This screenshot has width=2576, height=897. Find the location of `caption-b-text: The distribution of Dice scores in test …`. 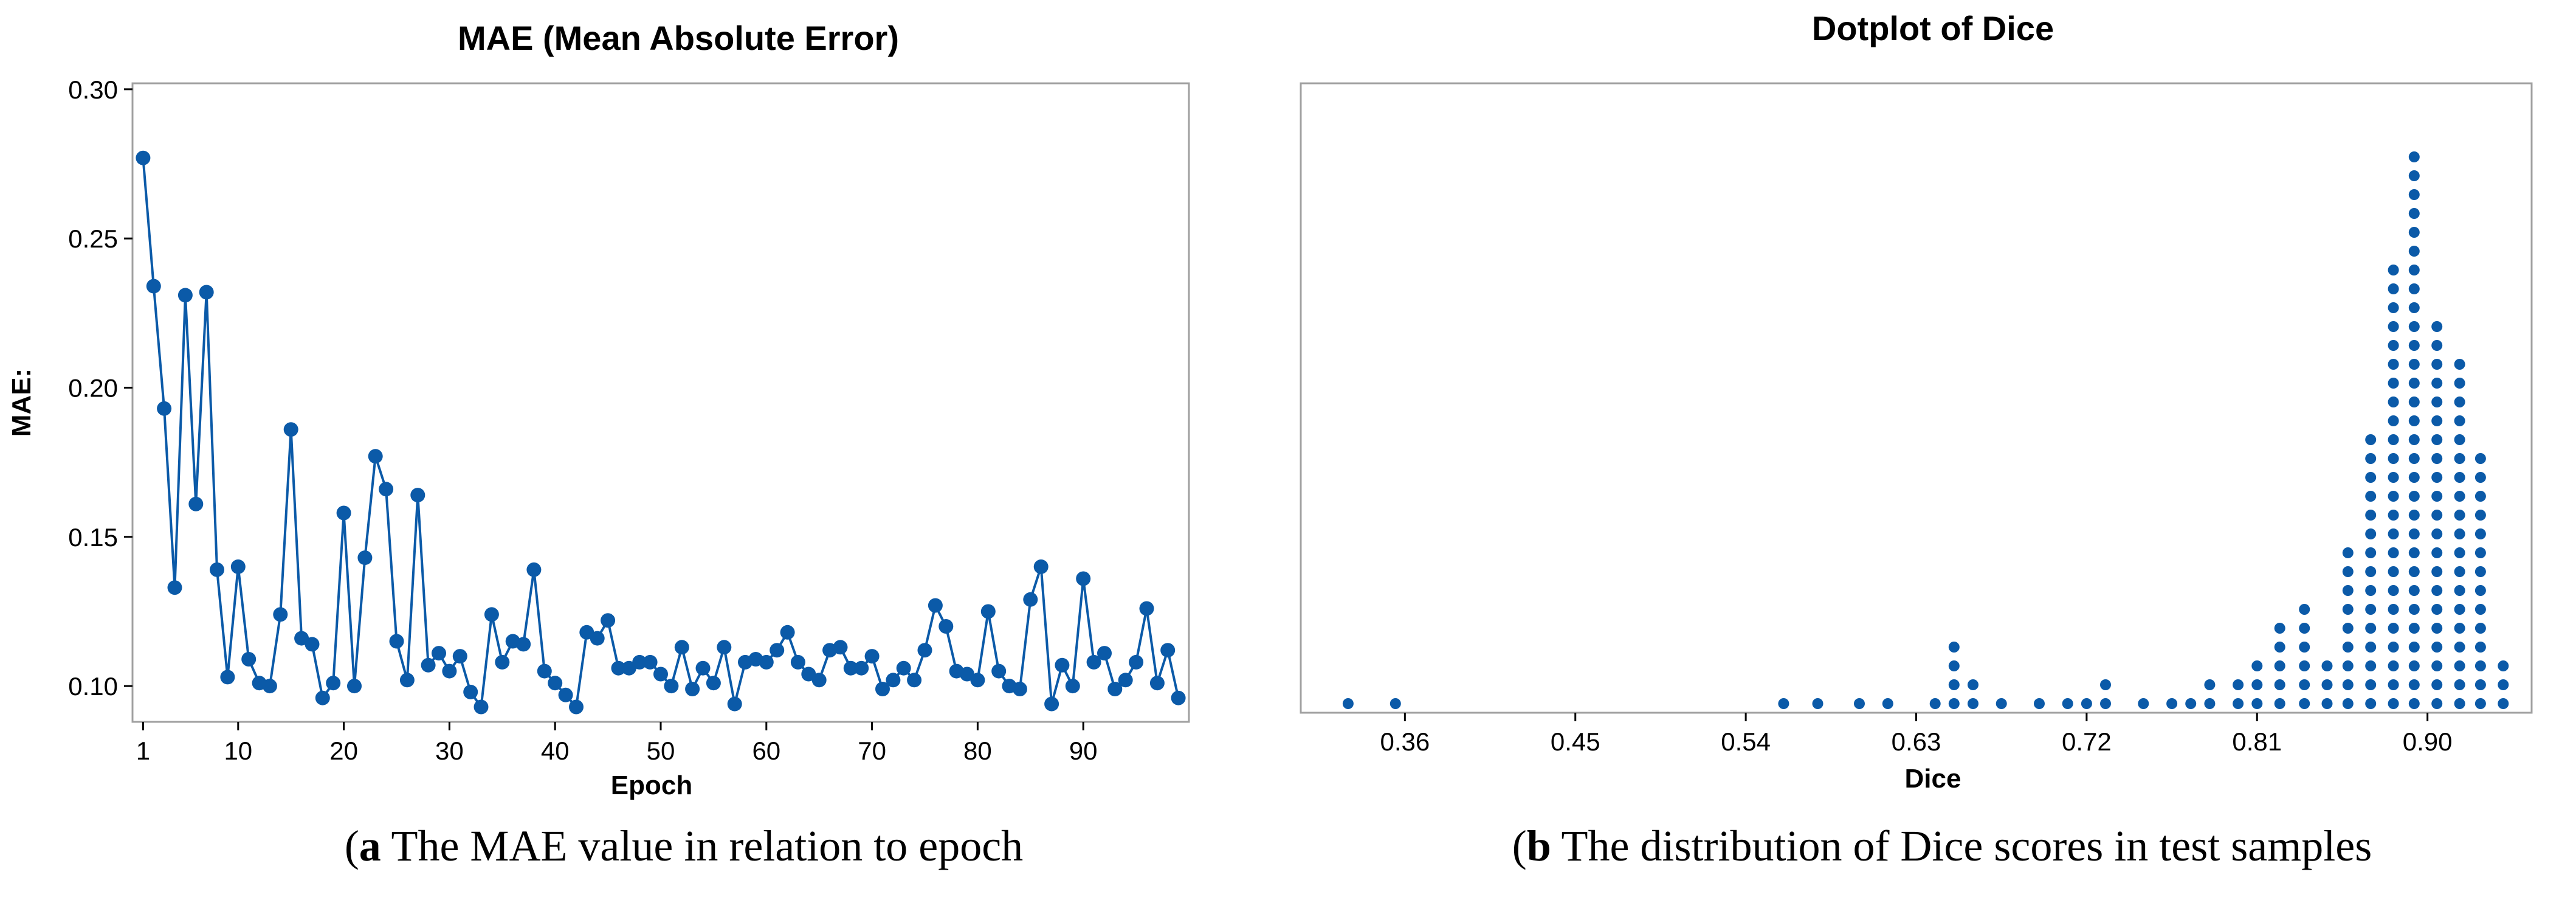

caption-b-text: The distribution of Dice scores in test … is located at coordinates (1961, 846).